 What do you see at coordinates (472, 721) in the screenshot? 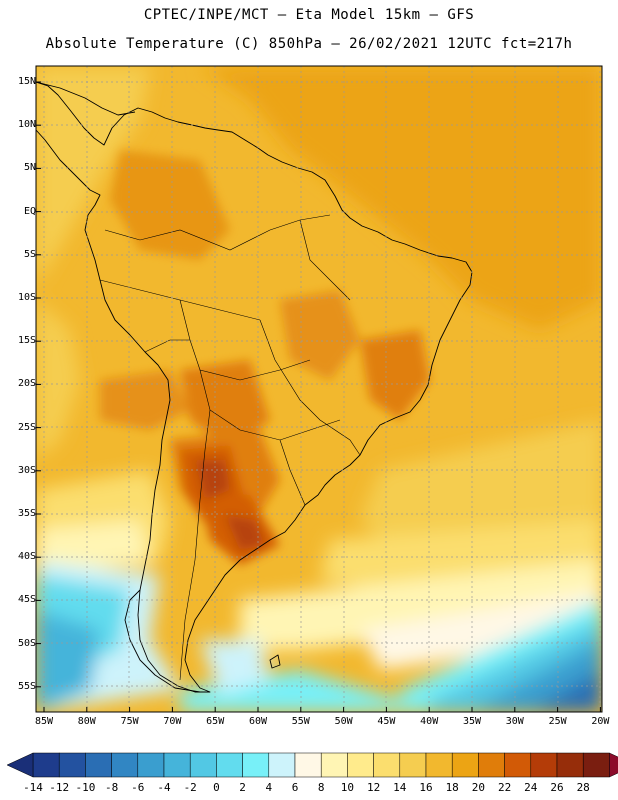
I see `lon-label: 35W` at bounding box center [472, 721].